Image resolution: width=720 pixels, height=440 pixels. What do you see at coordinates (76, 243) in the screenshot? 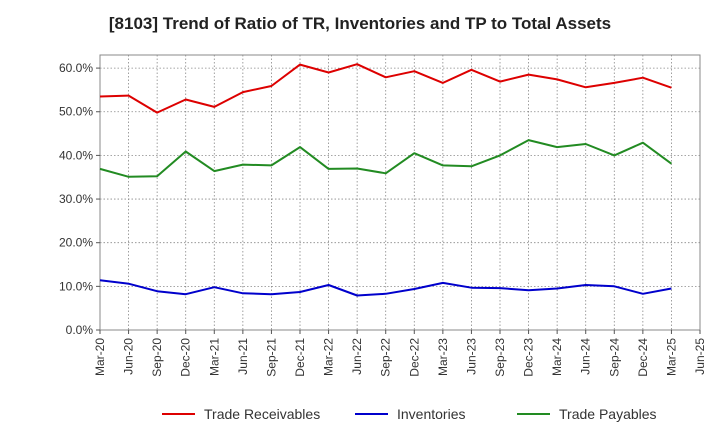
I see `y-tick-label: 20.0%` at bounding box center [76, 243].